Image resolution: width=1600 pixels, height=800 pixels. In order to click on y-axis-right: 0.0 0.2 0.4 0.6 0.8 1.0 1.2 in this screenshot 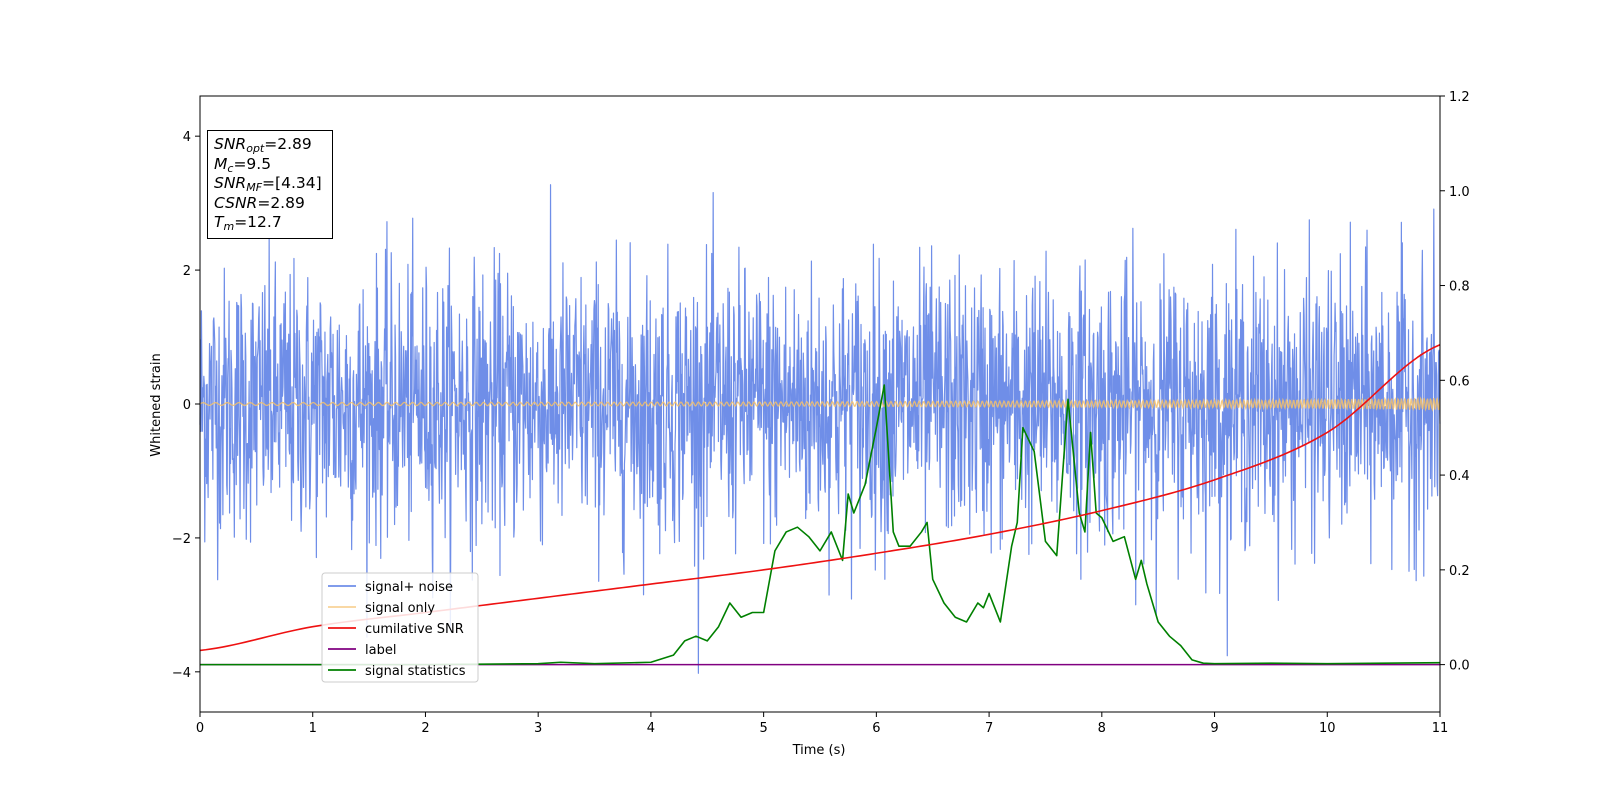, I will do `click(1455, 382)`.